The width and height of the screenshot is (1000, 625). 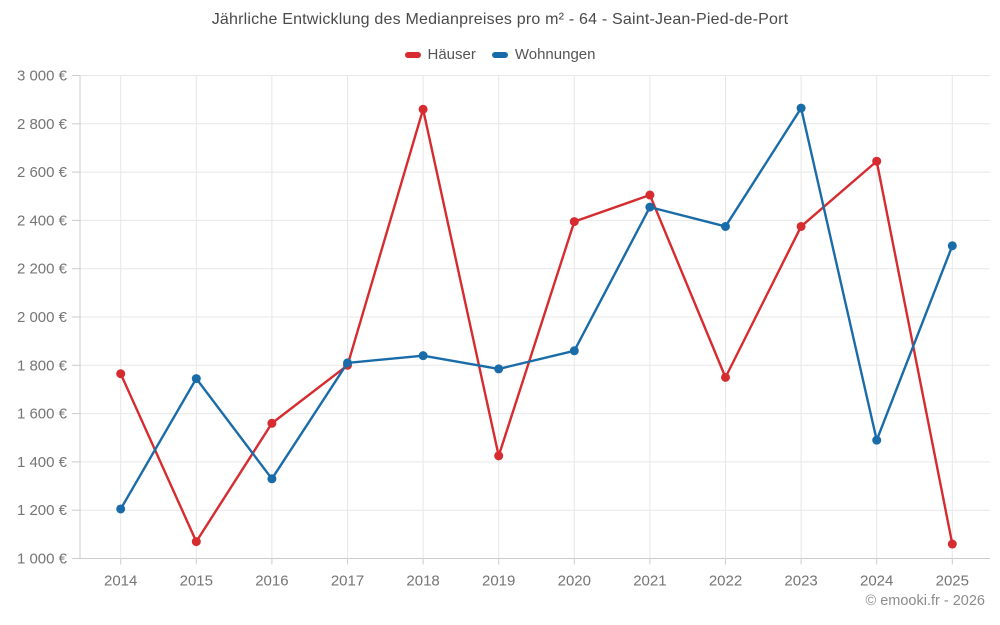 I want to click on svg-text: 2017, so click(x=347, y=581).